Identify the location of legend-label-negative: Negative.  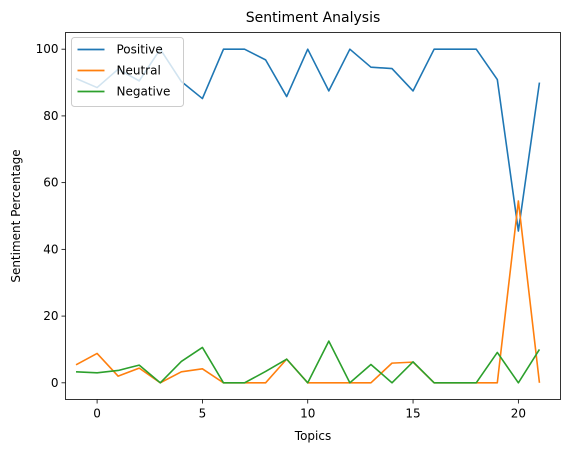
(144, 92).